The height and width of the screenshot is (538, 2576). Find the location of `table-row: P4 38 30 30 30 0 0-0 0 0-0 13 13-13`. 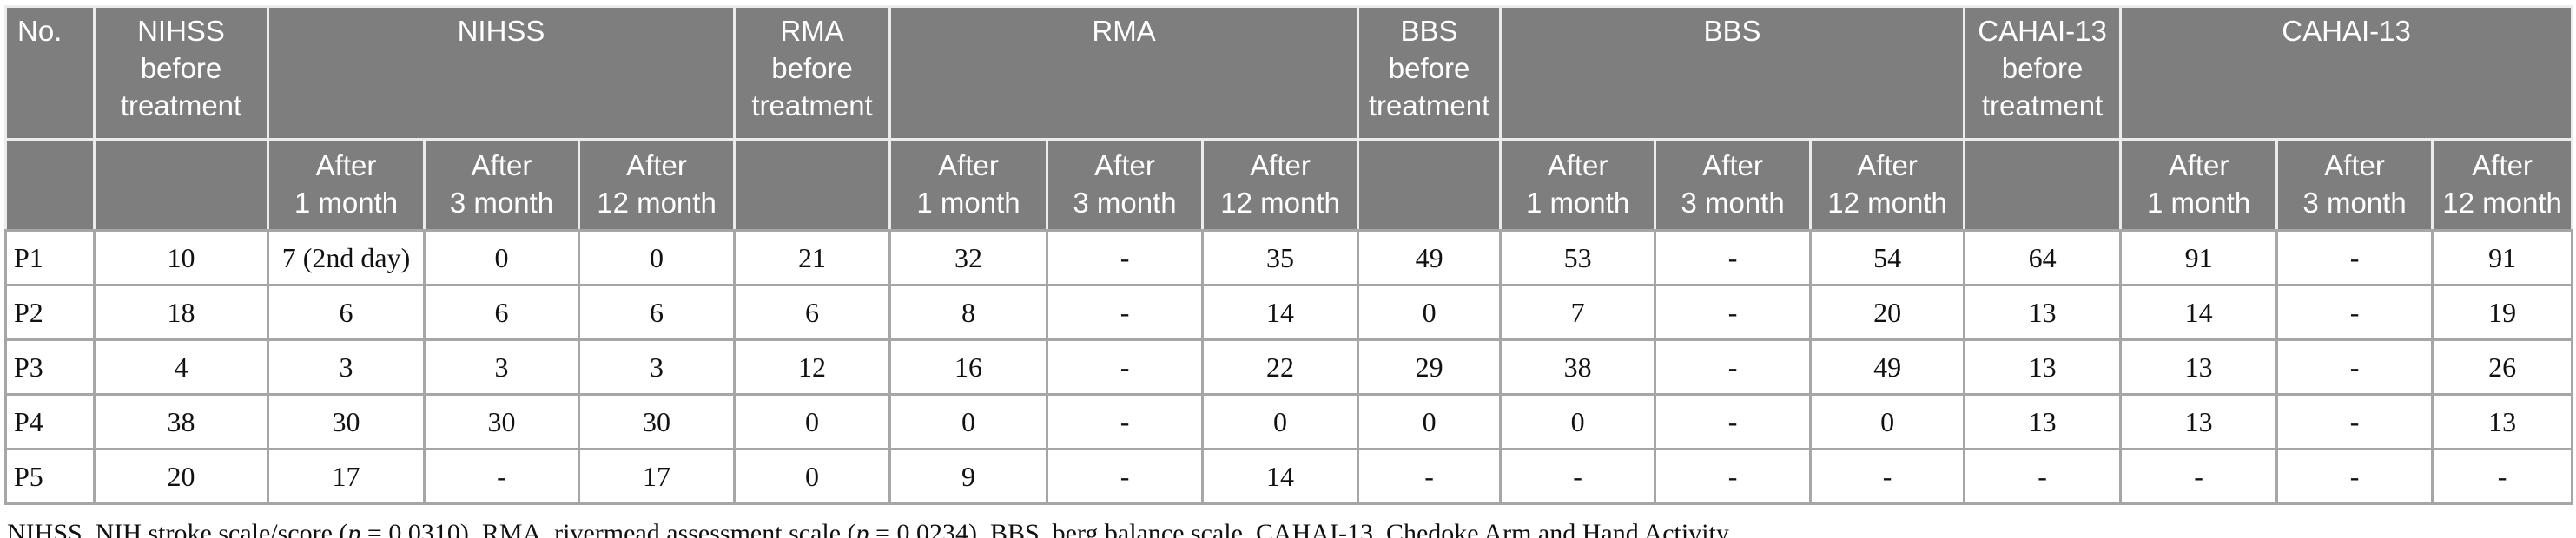

table-row: P4 38 30 30 30 0 0-0 0 0-0 13 13-13 is located at coordinates (1289, 421).